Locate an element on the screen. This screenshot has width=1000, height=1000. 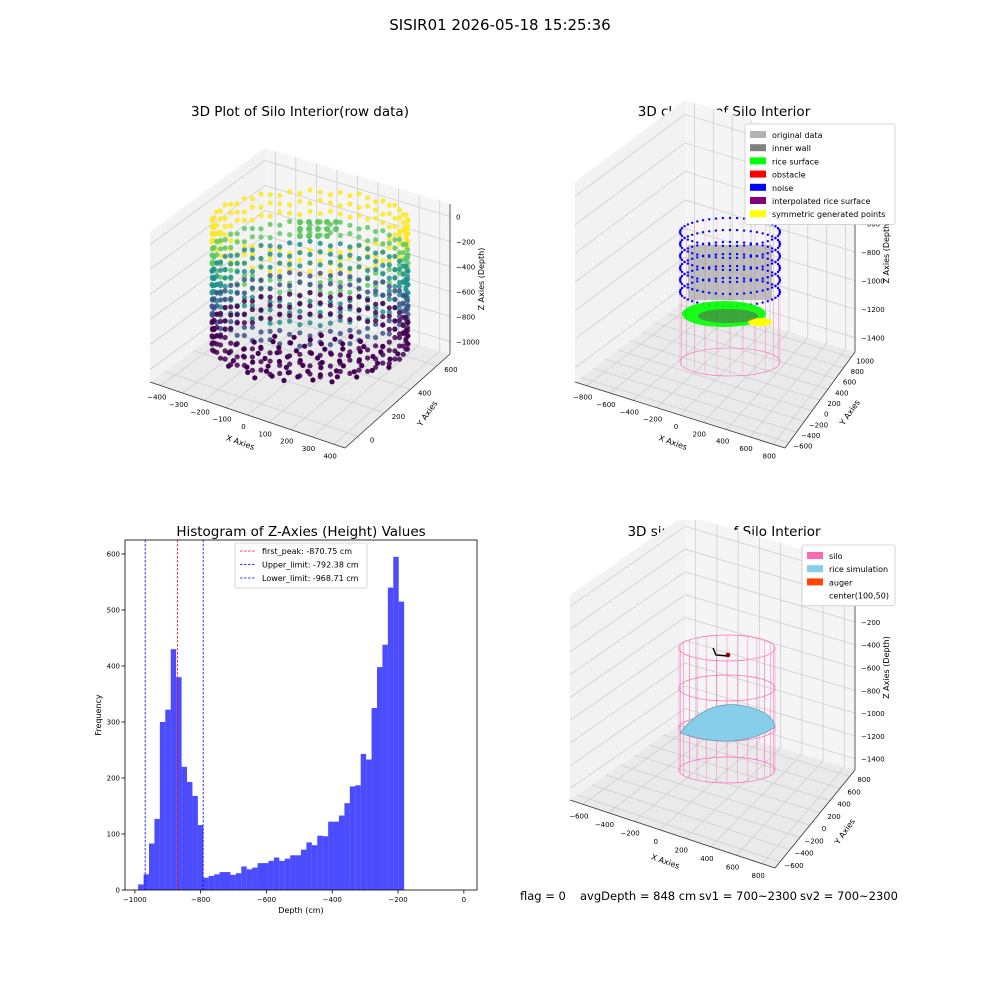
sim-silo-ring is located at coordinates (727, 648).